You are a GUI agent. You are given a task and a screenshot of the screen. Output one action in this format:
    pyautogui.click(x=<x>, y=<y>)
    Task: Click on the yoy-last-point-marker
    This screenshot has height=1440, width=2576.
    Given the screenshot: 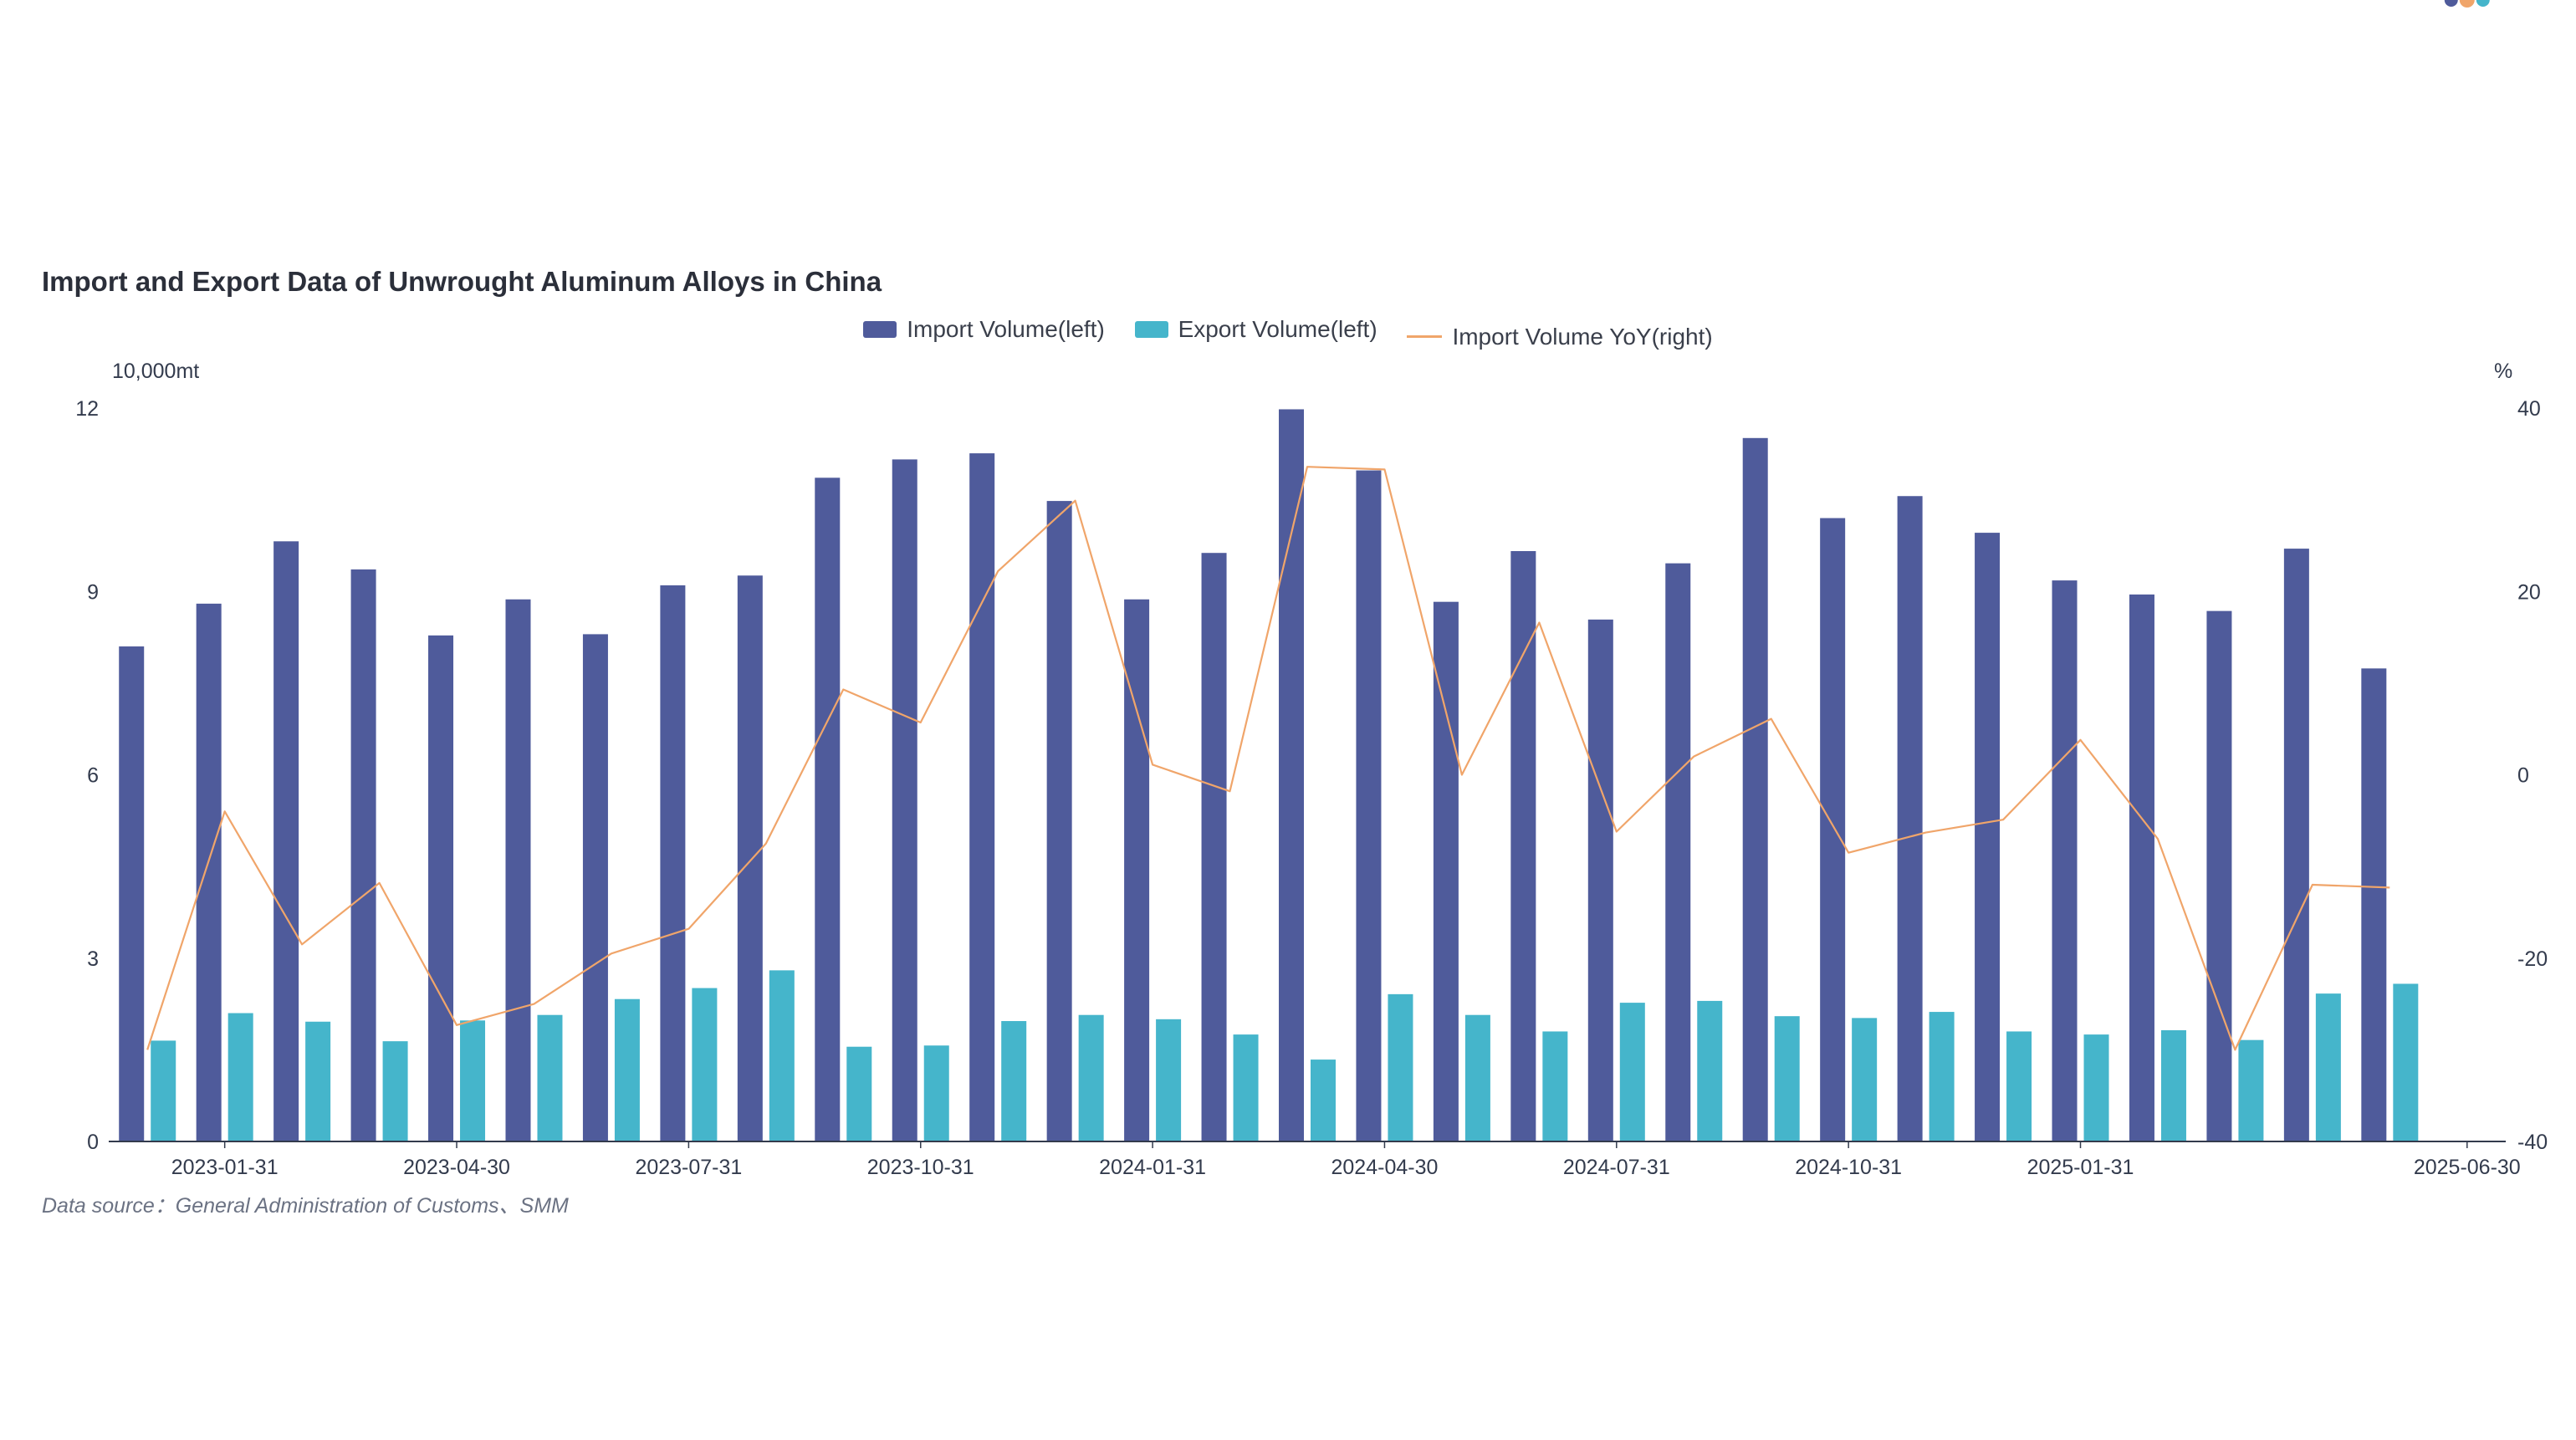 What is the action you would take?
    pyautogui.click(x=2467, y=4)
    